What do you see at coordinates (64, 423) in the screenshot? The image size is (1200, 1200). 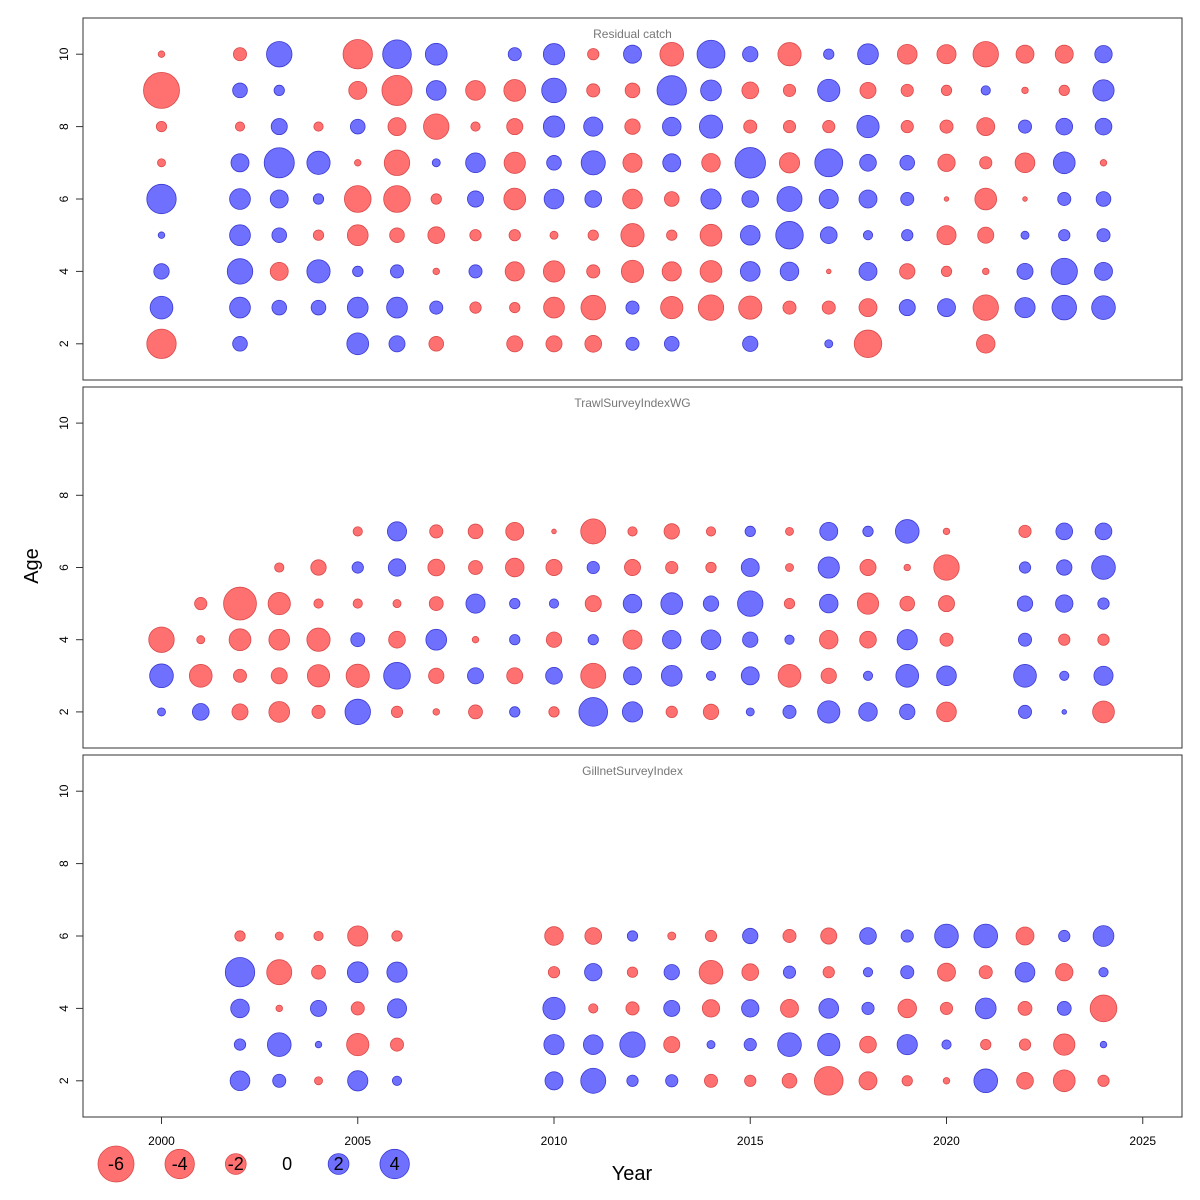 I see `y-tick-label: 10` at bounding box center [64, 423].